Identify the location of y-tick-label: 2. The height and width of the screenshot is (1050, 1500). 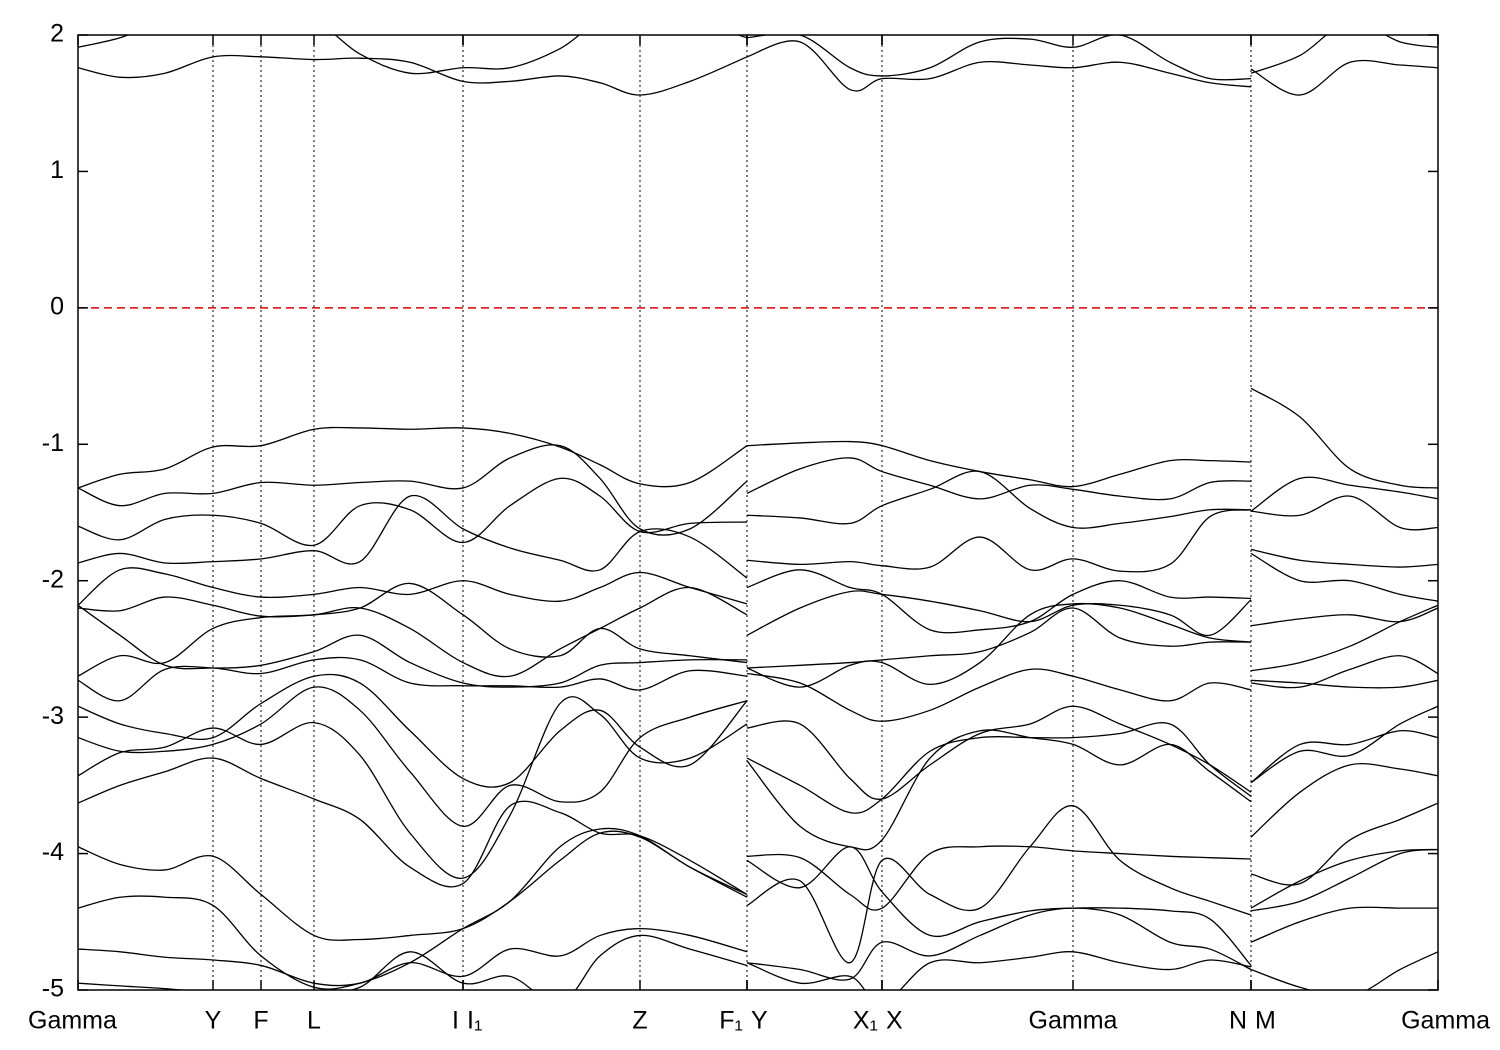
(57, 34).